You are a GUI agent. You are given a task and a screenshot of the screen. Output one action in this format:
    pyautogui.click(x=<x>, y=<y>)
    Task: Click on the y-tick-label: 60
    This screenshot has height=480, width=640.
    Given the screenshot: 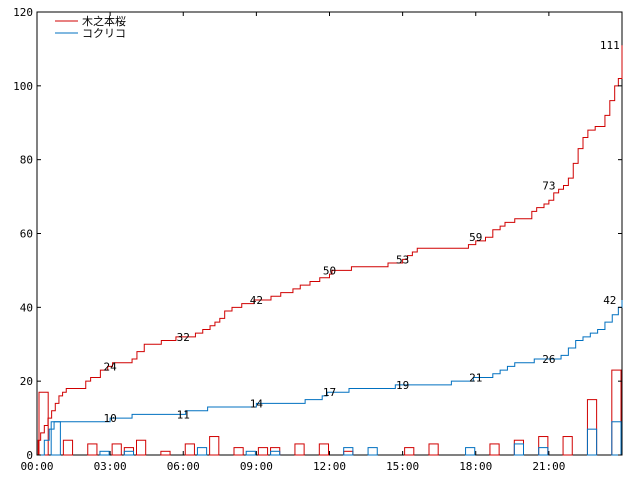 What is the action you would take?
    pyautogui.click(x=26, y=234)
    